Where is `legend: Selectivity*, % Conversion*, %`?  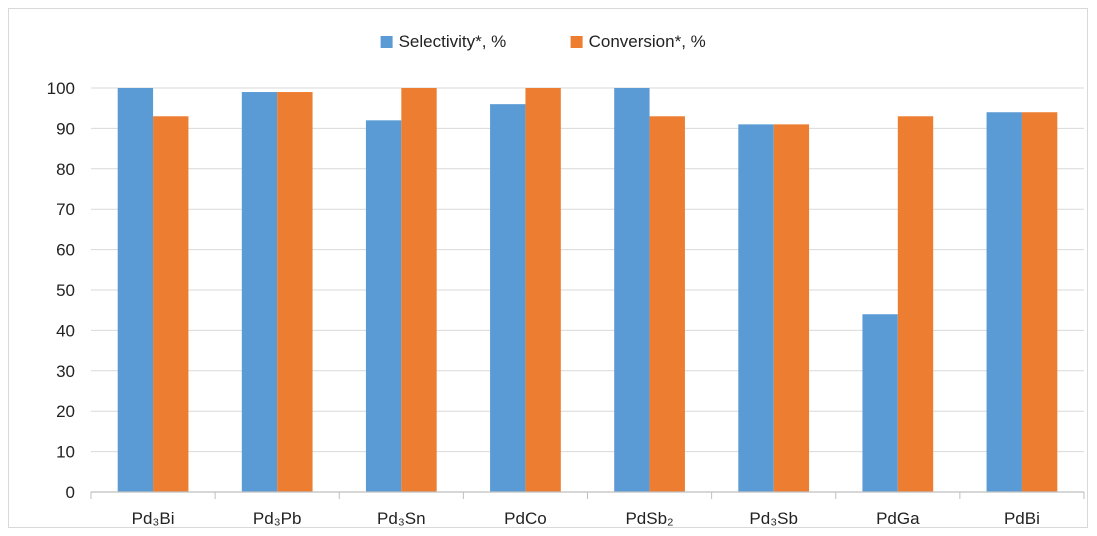 legend: Selectivity*, % Conversion*, % is located at coordinates (543, 41).